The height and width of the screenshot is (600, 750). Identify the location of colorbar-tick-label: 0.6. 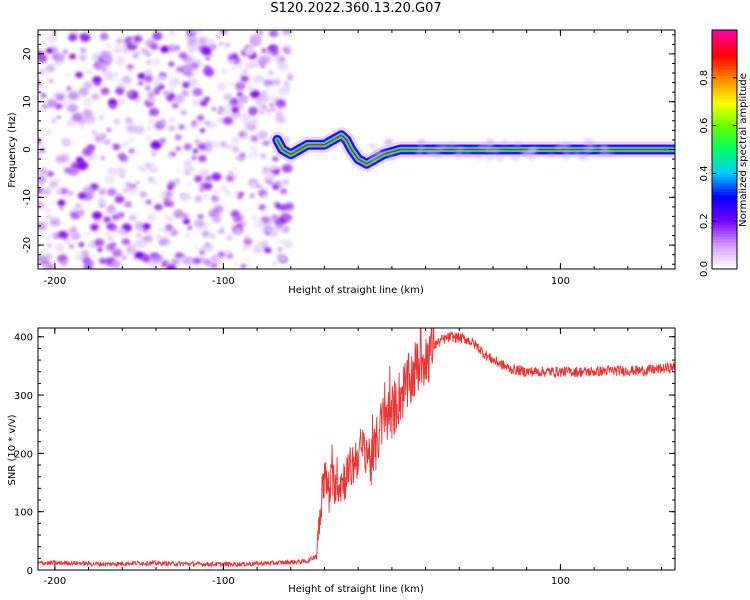
(704, 126).